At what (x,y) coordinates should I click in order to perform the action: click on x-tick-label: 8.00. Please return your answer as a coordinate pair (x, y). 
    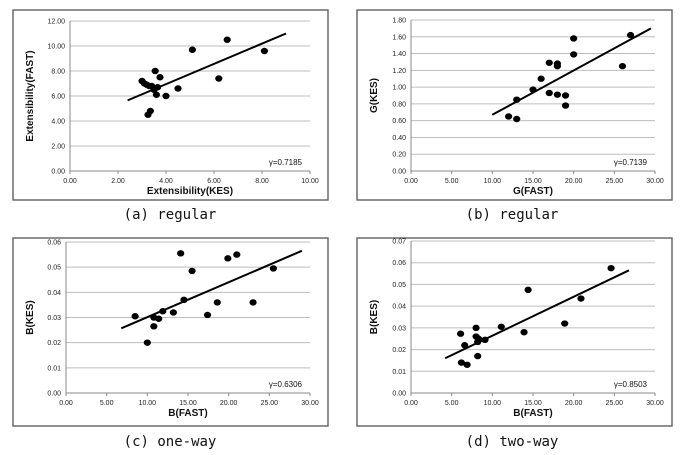
    Looking at the image, I should click on (262, 181).